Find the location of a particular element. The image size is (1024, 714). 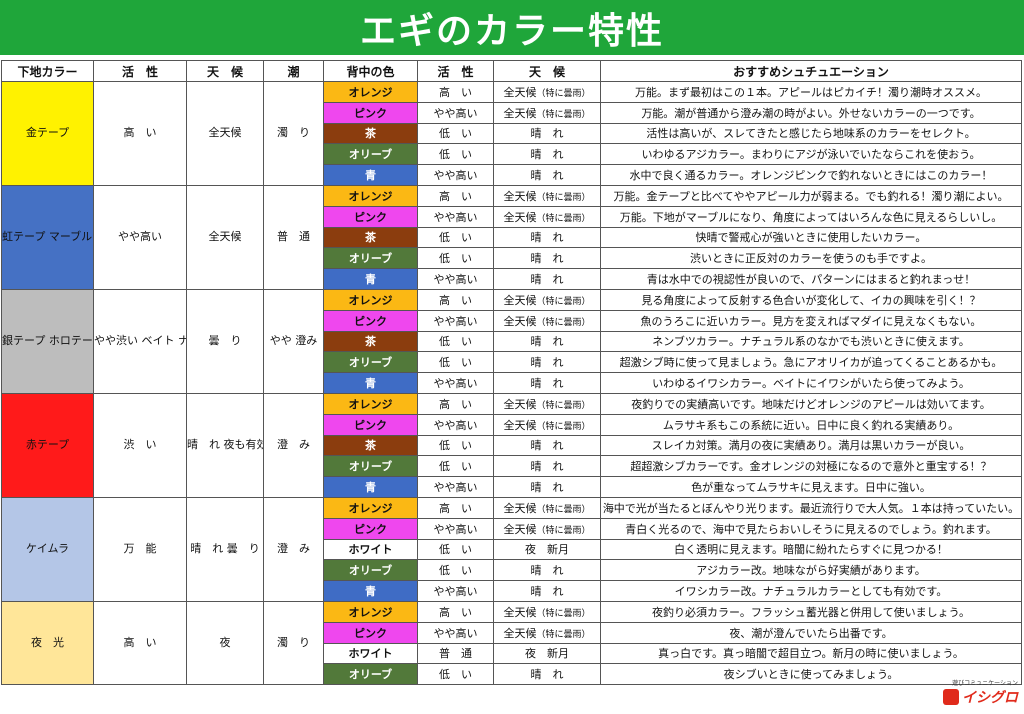

base-color-cell: 銀テープ ホロテープ is located at coordinates (47, 341).